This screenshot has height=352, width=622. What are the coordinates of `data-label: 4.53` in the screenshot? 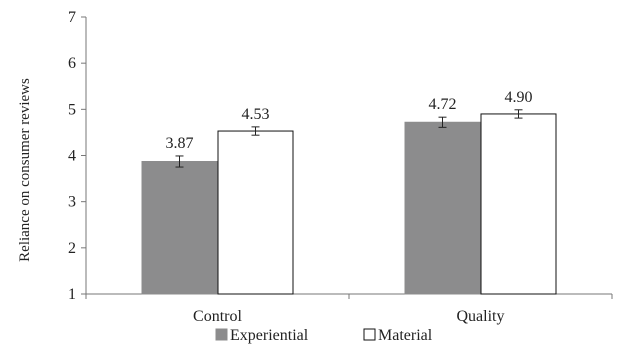 It's located at (256, 114).